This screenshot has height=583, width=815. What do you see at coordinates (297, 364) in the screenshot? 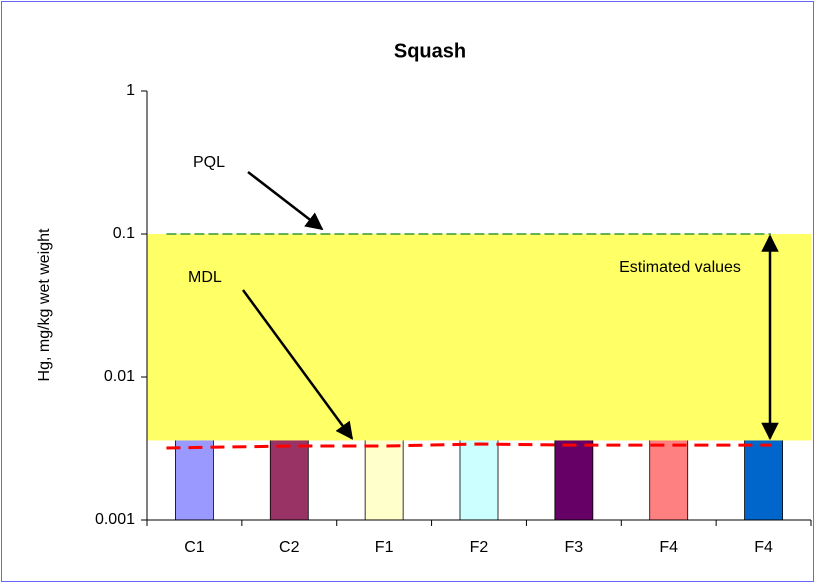
I see `mdl-arrow` at bounding box center [297, 364].